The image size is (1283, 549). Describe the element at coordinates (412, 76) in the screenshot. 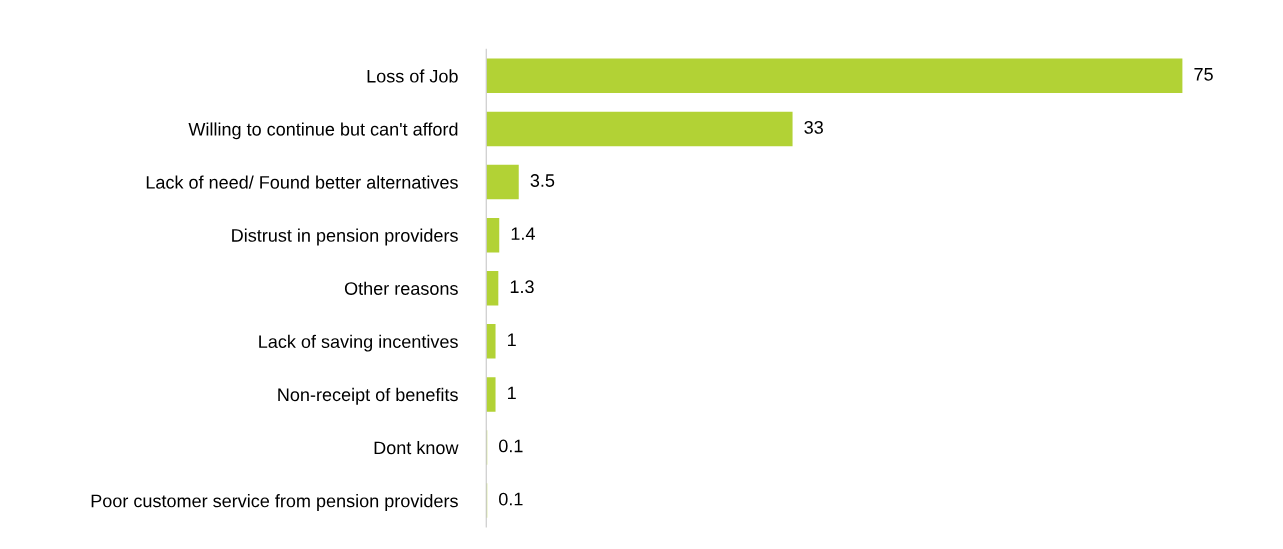

I see `y-tick-label: Loss of Job` at that location.